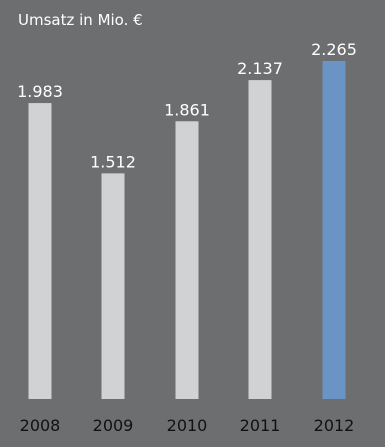 The image size is (385, 447). What do you see at coordinates (40, 425) in the screenshot?
I see `x-tick-label-2008: 2008` at bounding box center [40, 425].